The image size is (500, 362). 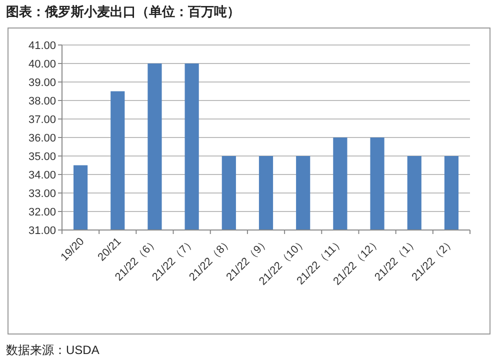 What do you see at coordinates (42, 157) in the screenshot?
I see `y-tick-label: 35.00` at bounding box center [42, 157].